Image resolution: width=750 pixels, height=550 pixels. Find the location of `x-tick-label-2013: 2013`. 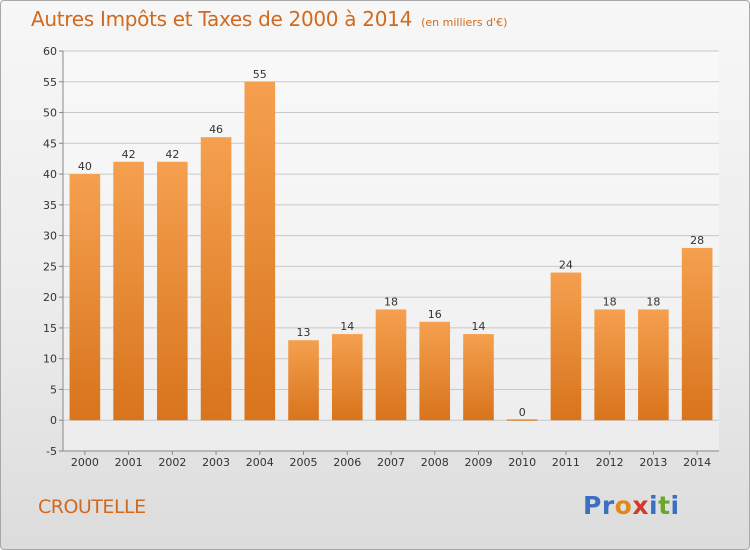

x-tick-label-2013: 2013 is located at coordinates (653, 462).